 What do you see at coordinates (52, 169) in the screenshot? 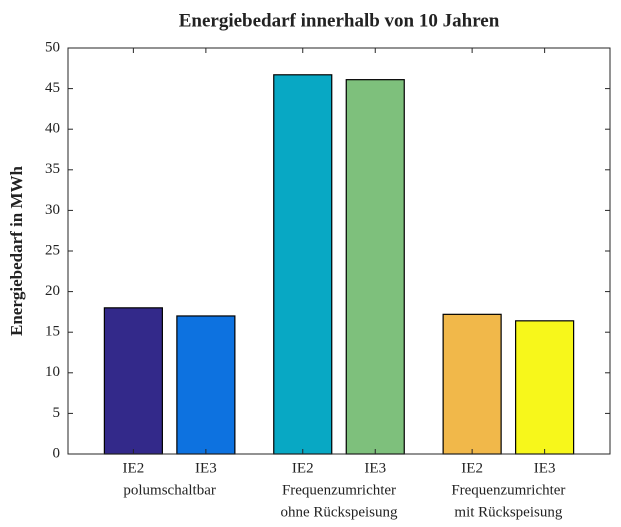
I see `y-tick-label: 35` at bounding box center [52, 169].